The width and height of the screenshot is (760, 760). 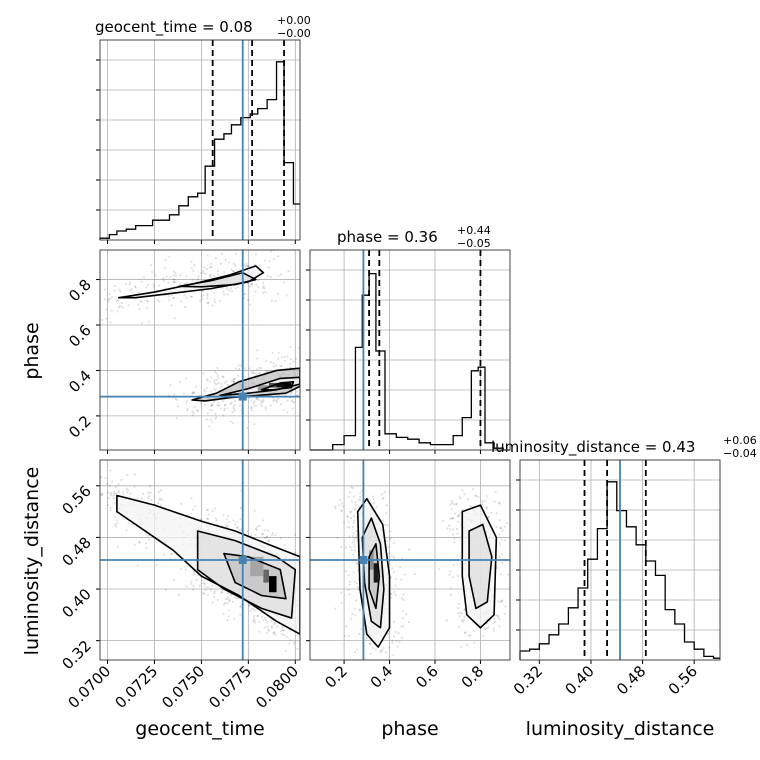 What do you see at coordinates (336, 677) in the screenshot?
I see `panel-phase-vs-luminosity-distance-xtick-label-0: 0.2` at bounding box center [336, 677].